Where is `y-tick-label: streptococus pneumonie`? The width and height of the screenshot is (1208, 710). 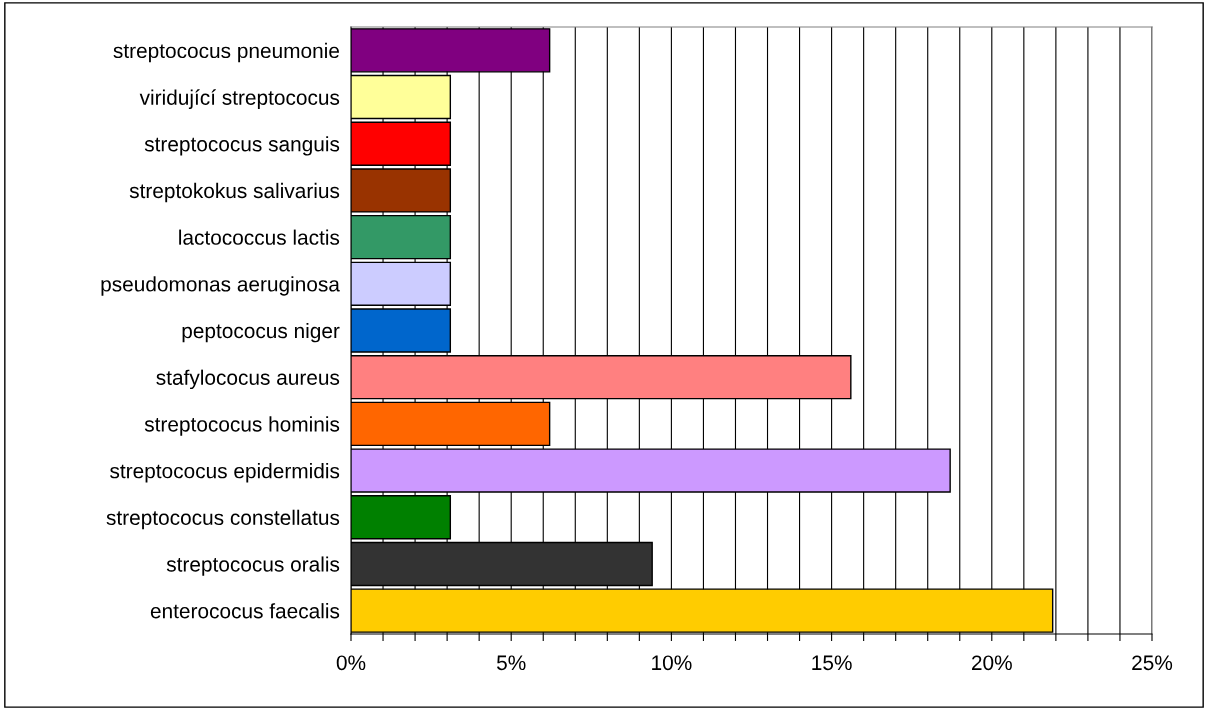
y-tick-label: streptococus pneumonie is located at coordinates (226, 52).